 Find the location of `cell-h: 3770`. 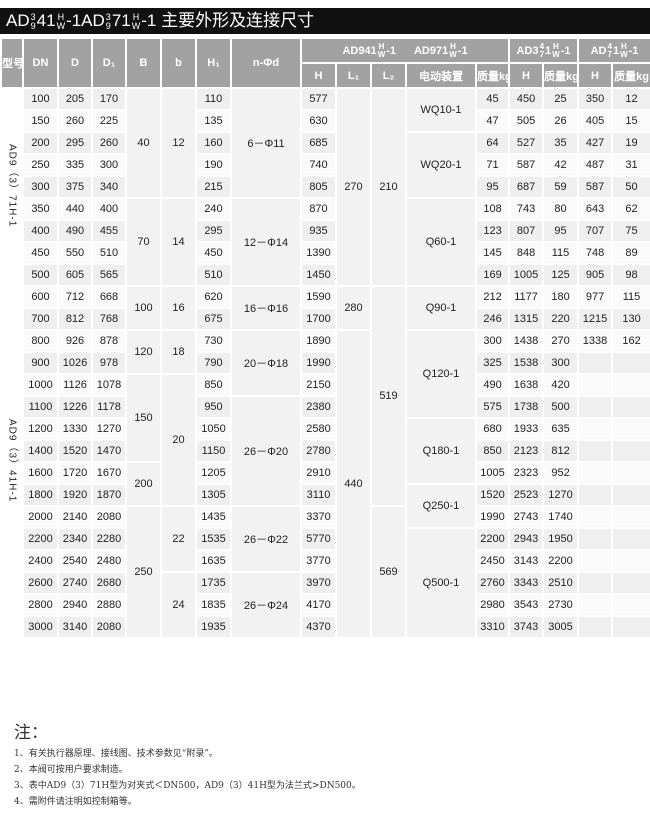

cell-h: 3770 is located at coordinates (318, 561).